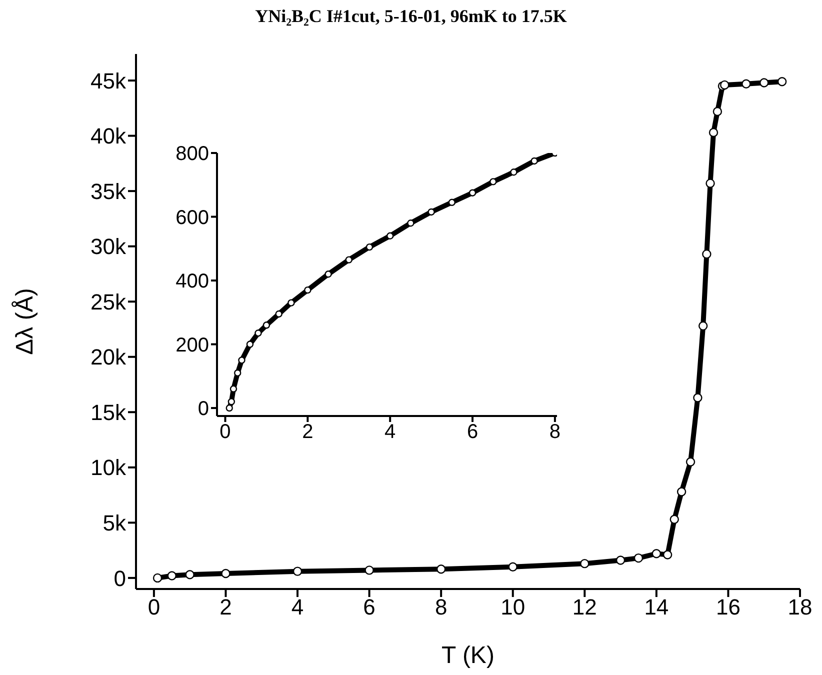  What do you see at coordinates (468, 655) in the screenshot?
I see `x-axis-title: T (K)` at bounding box center [468, 655].